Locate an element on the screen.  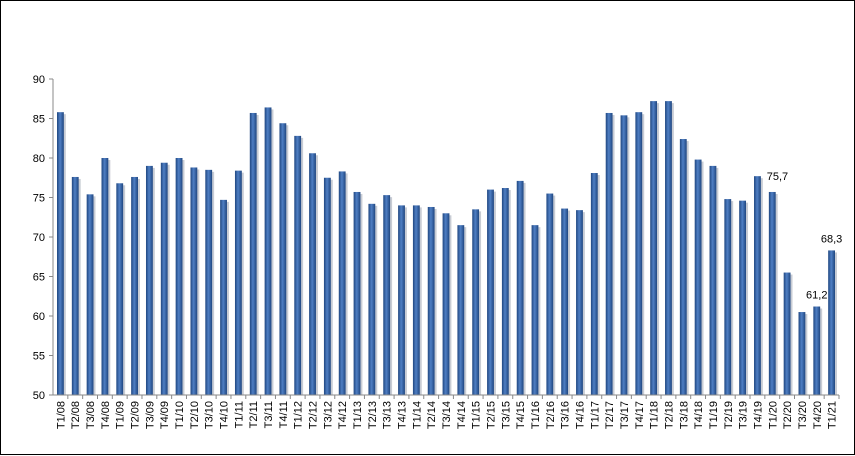
x-tick-label: T4/12 is located at coordinates (343, 415).